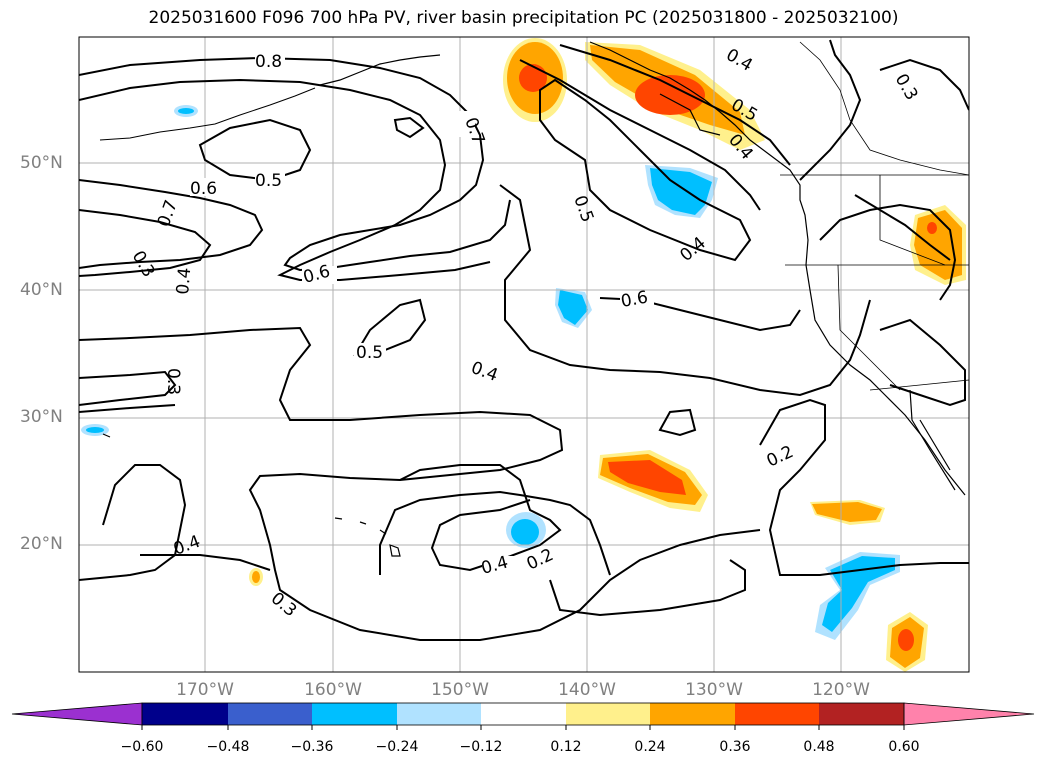 The image size is (1047, 765). Describe the element at coordinates (77, 714) in the screenshot. I see `colorbar-extend-low` at that location.